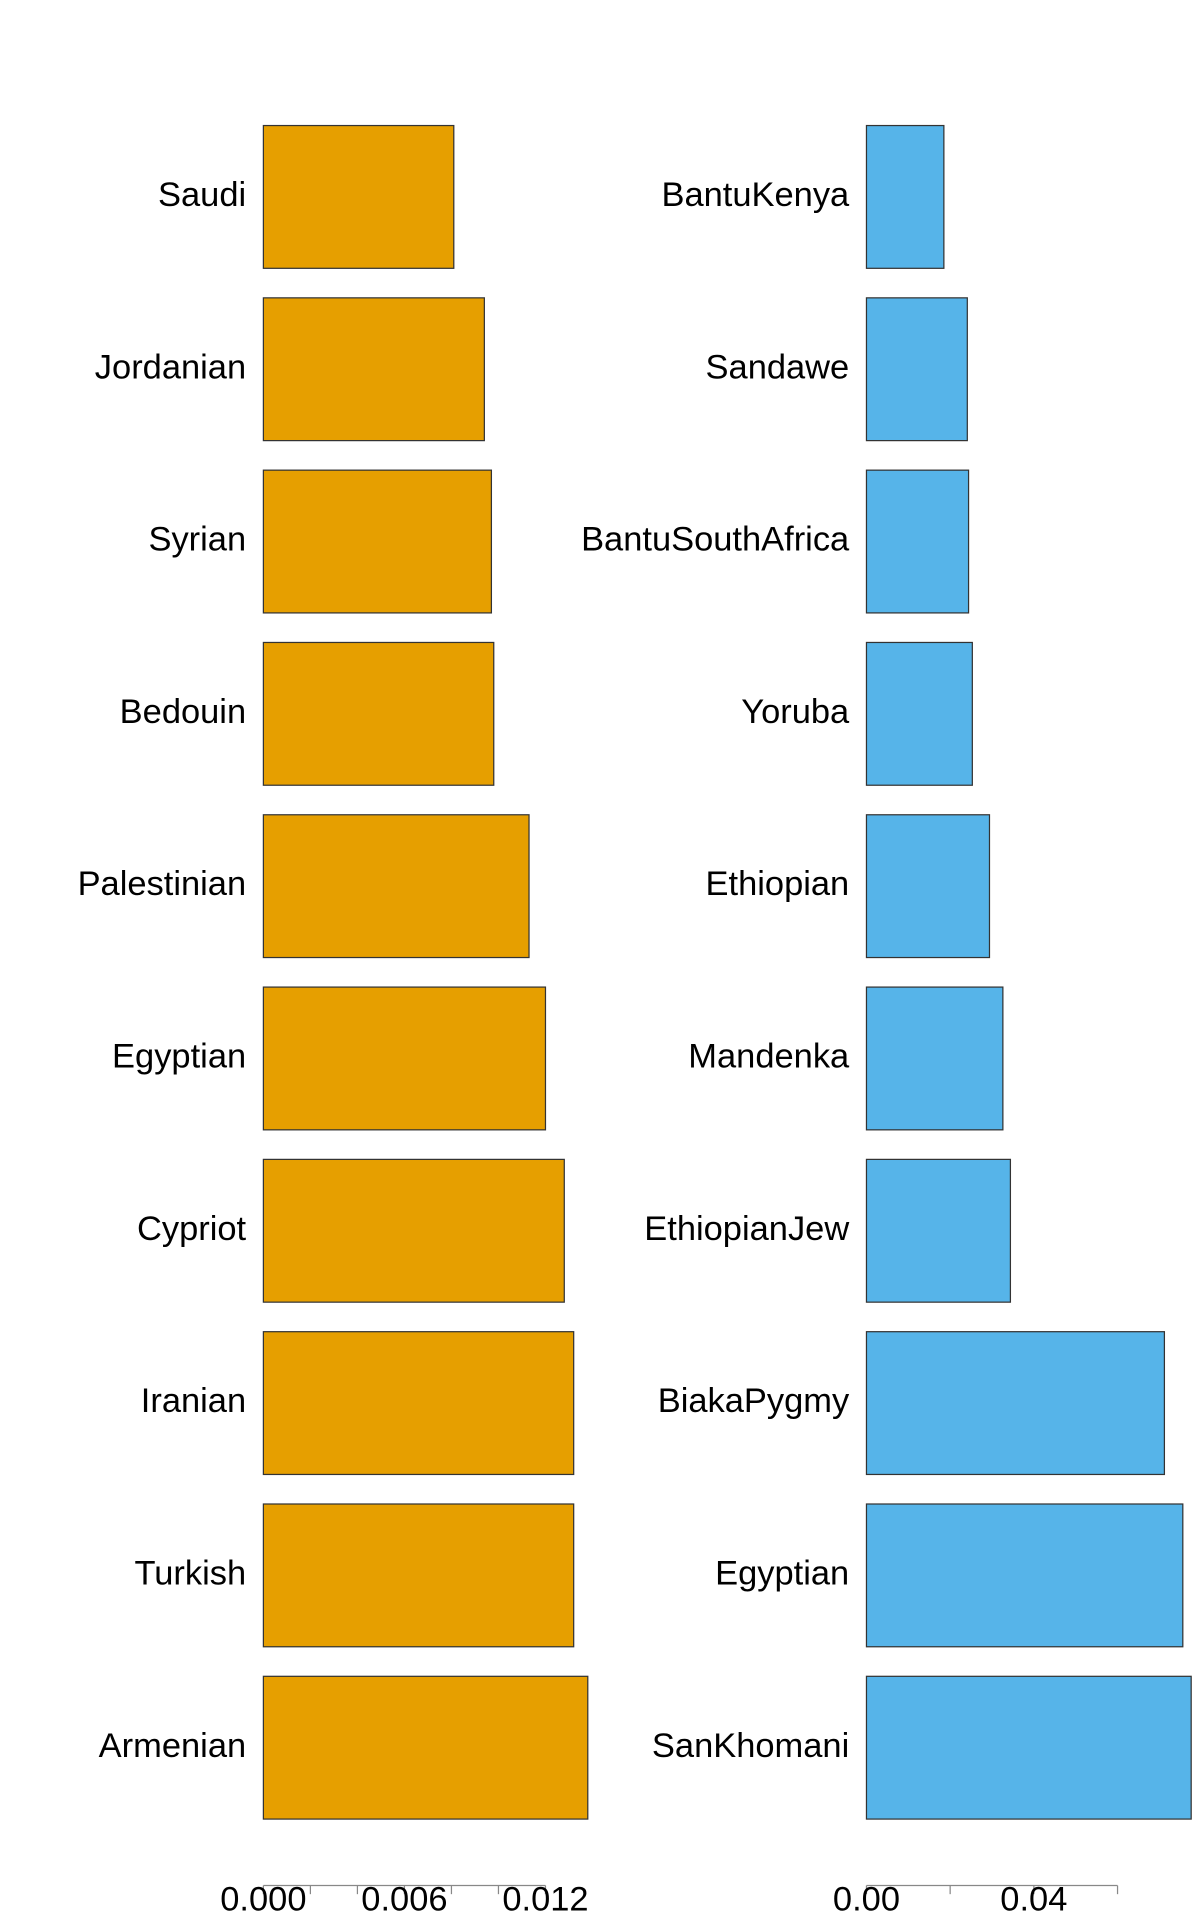  Describe the element at coordinates (192, 1229) in the screenshot. I see `y-tick-label: Cypriot` at that location.